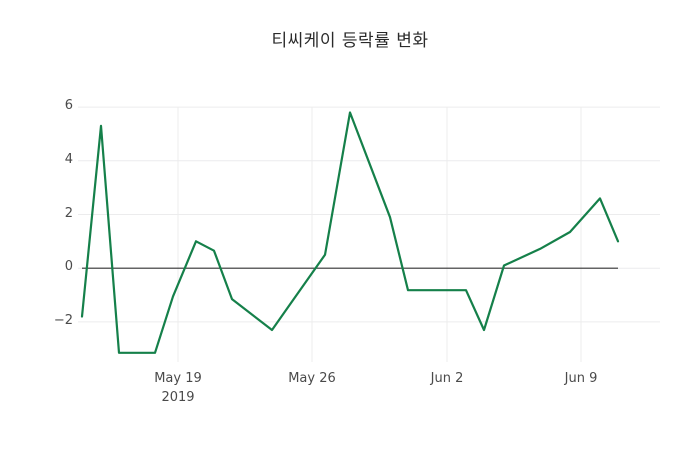 The height and width of the screenshot is (450, 700). What do you see at coordinates (68, 213) in the screenshot?
I see `y-axis-tick-label: 2` at bounding box center [68, 213].